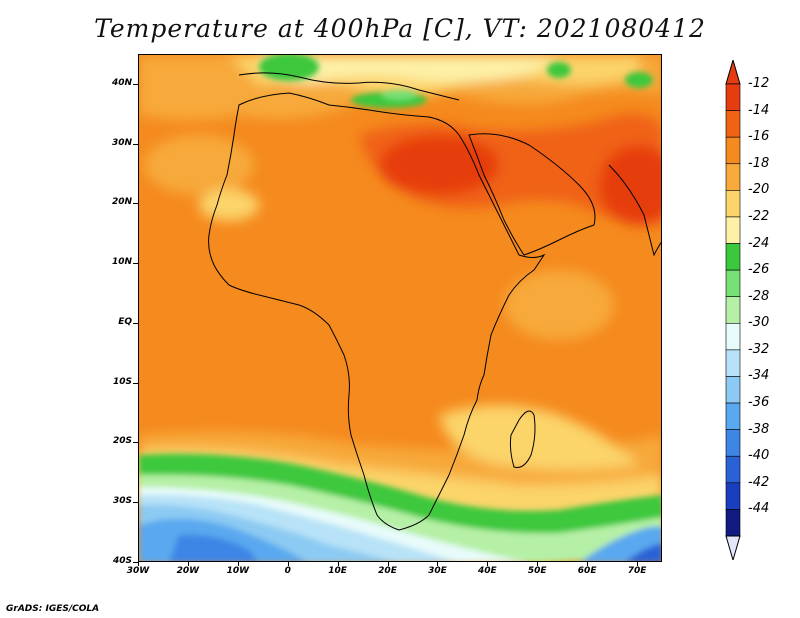 Image resolution: width=800 pixels, height=618 pixels. I want to click on y-tick-label: 30N, so click(121, 142).